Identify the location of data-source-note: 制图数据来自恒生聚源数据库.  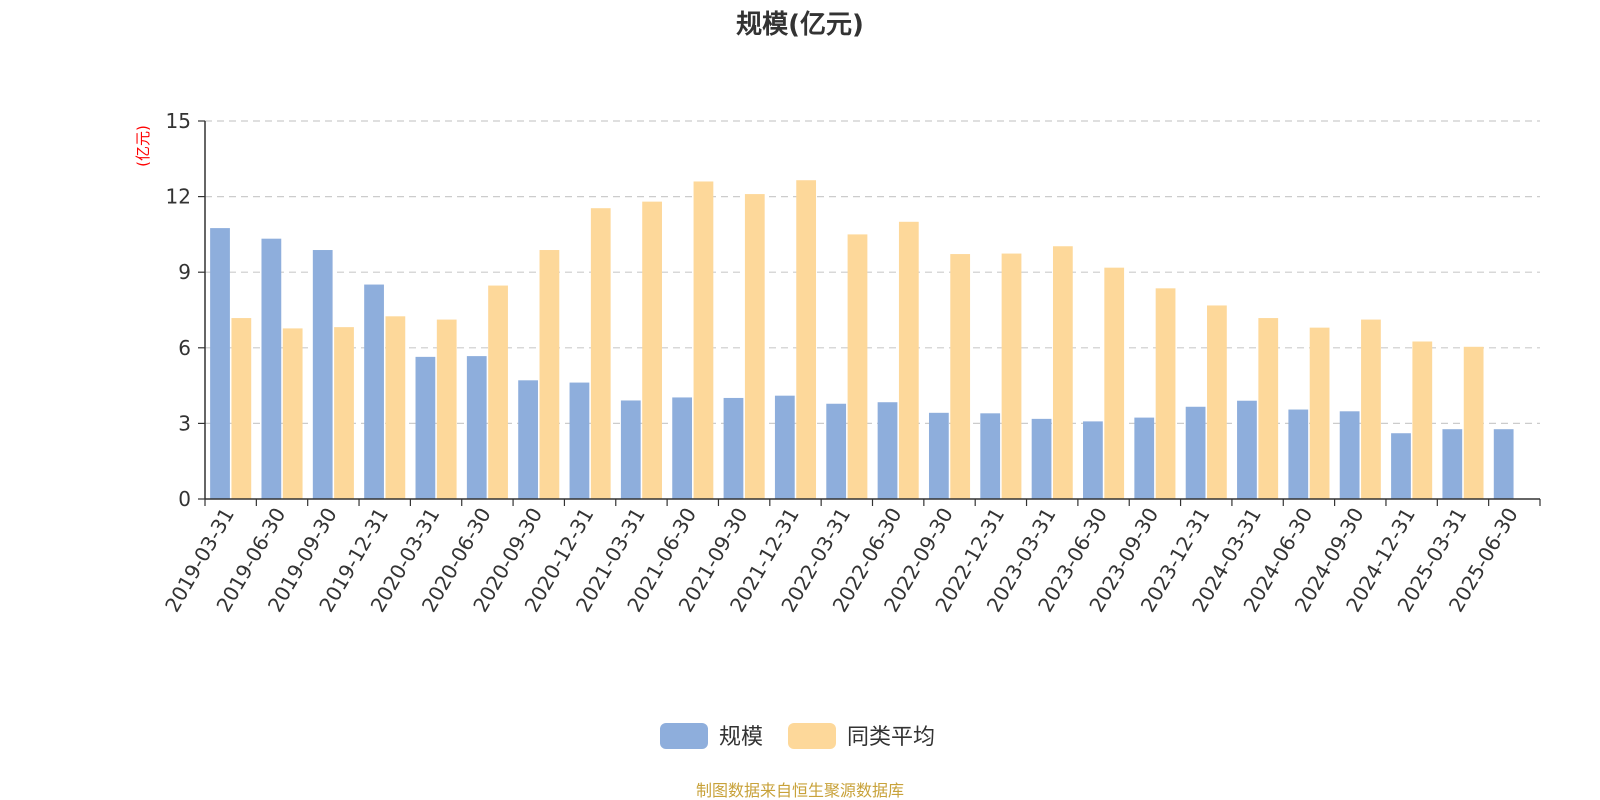
(800, 790).